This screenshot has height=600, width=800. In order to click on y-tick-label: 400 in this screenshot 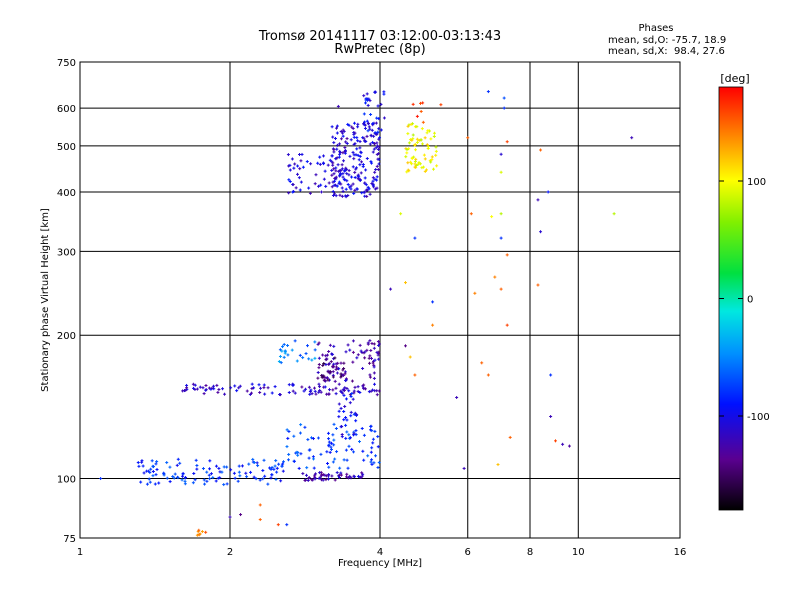, I will do `click(66, 193)`.